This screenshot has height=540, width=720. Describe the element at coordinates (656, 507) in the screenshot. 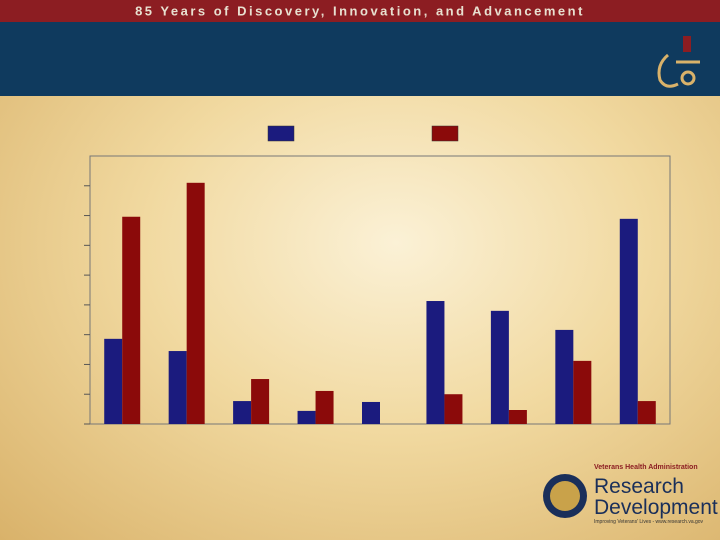

I see `footer-line2: Development` at that location.